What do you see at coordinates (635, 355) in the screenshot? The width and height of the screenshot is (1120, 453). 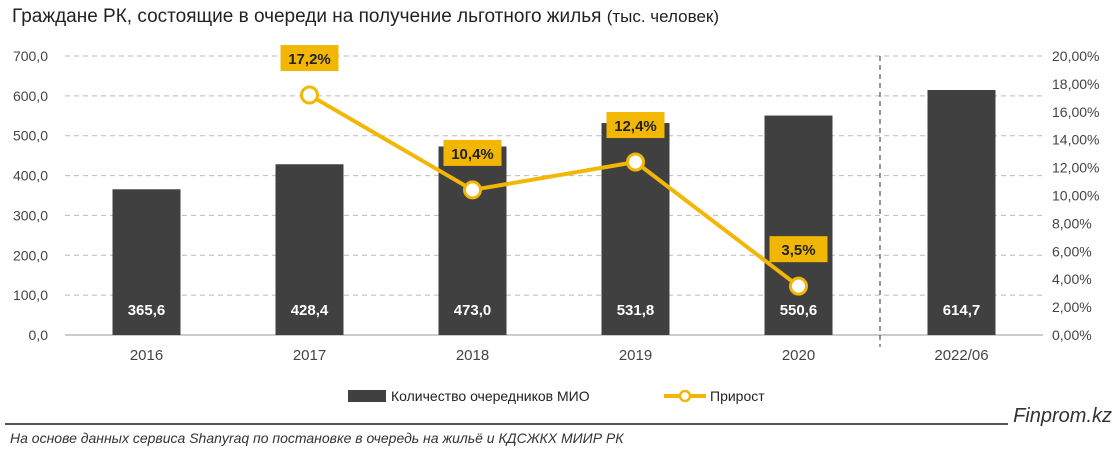 I see `x-tick-label: 2019` at bounding box center [635, 355].